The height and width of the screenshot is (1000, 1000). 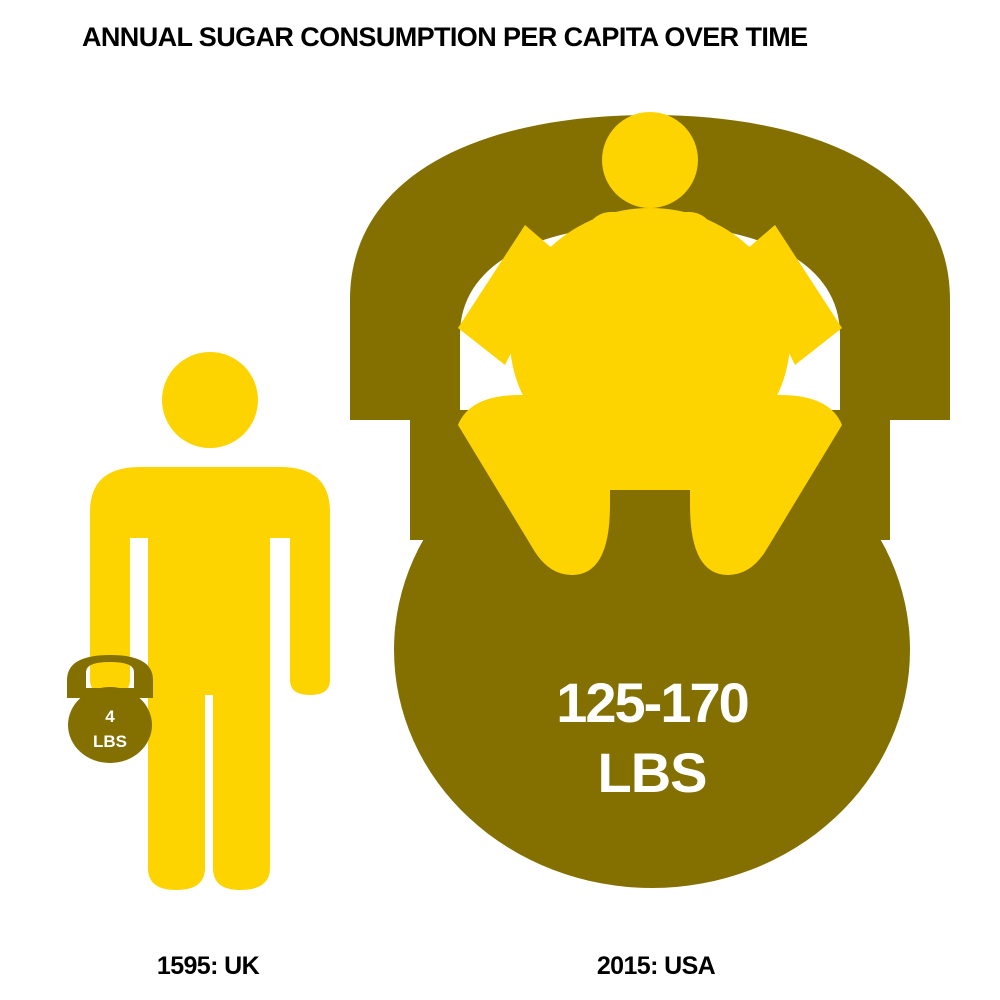 I want to click on kettlebell-small-handle, so click(x=110, y=676).